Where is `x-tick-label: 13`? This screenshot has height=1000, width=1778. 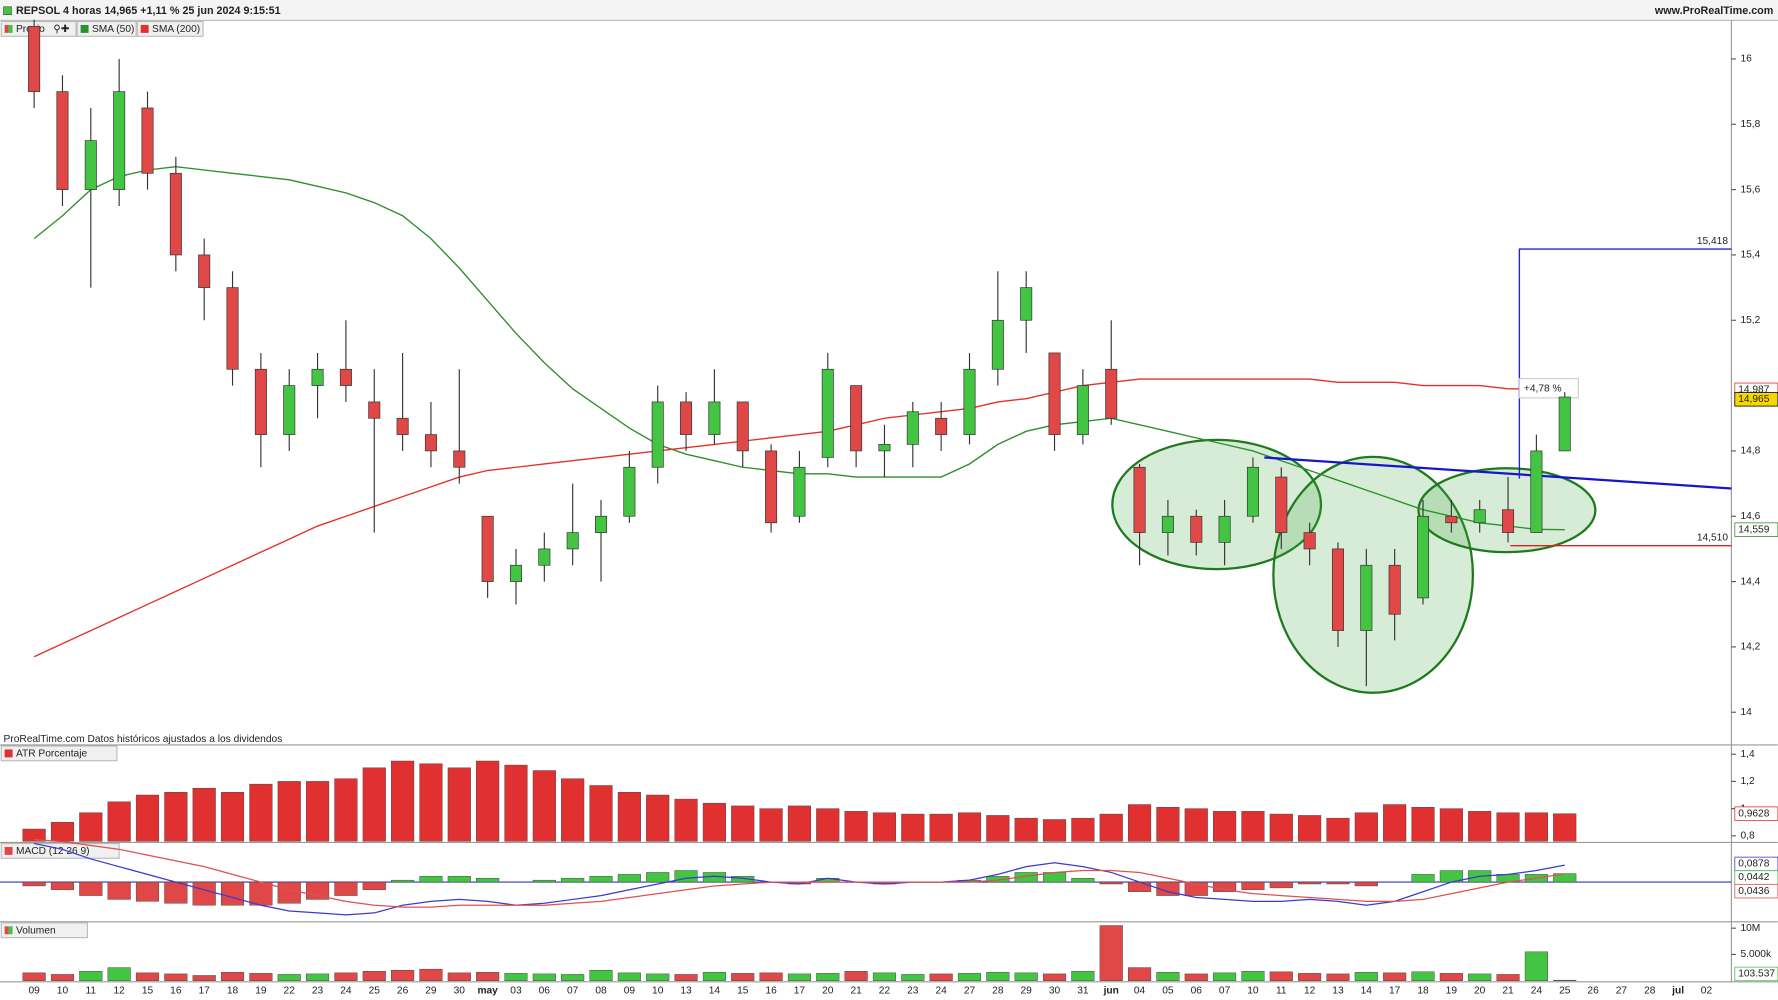
x-tick-label: 13 is located at coordinates (1338, 991).